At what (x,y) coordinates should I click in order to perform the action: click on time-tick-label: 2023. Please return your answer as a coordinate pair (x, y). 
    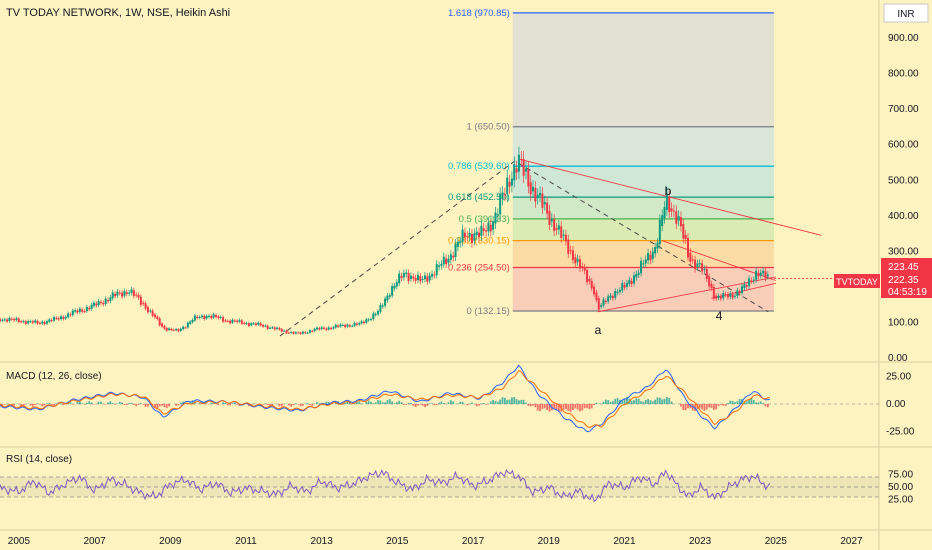
    Looking at the image, I should click on (700, 541).